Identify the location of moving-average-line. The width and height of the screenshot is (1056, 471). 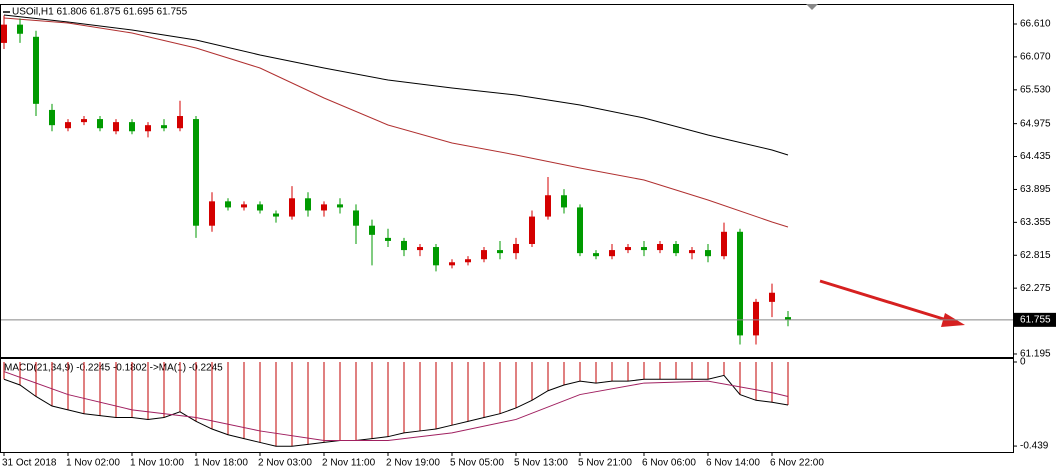
(396, 406).